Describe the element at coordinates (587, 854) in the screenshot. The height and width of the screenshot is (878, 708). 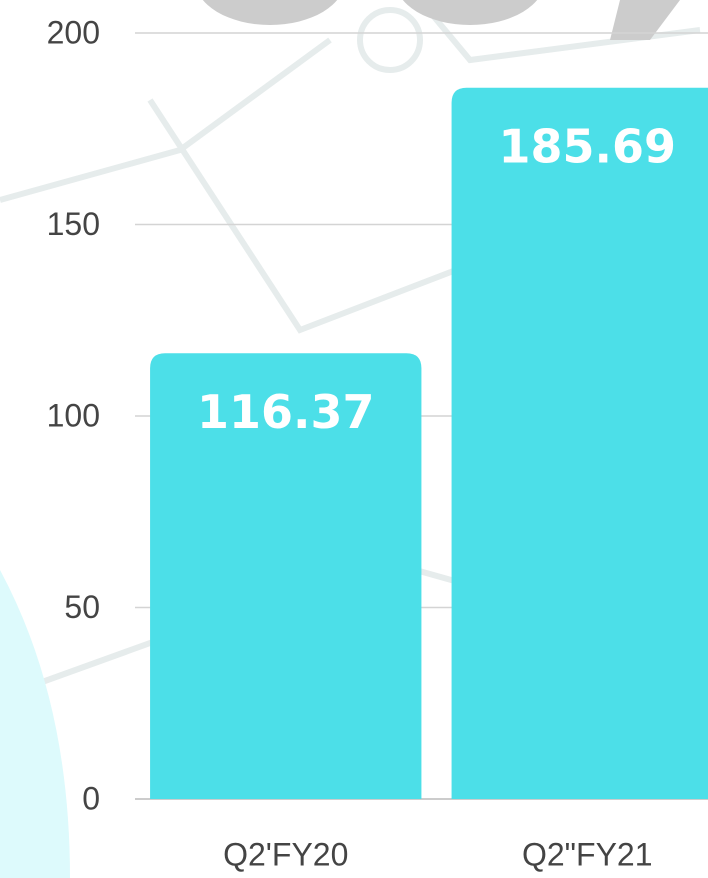
I see `x-tick-label: Q2"FY21` at that location.